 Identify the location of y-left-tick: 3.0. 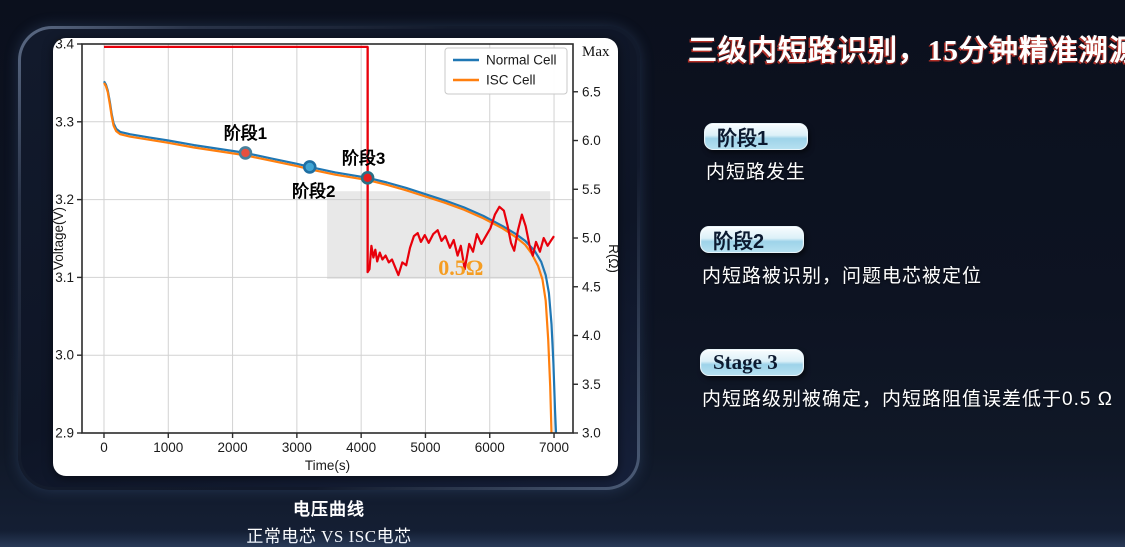
(64, 355).